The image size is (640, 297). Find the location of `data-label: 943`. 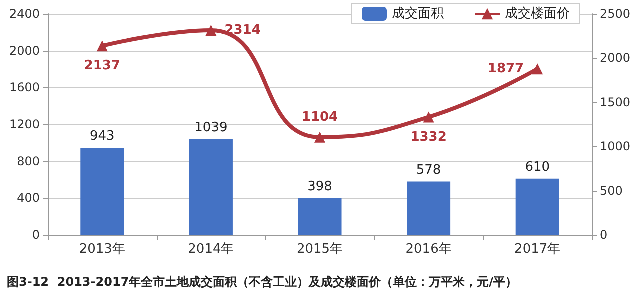

data-label: 943 is located at coordinates (102, 136).